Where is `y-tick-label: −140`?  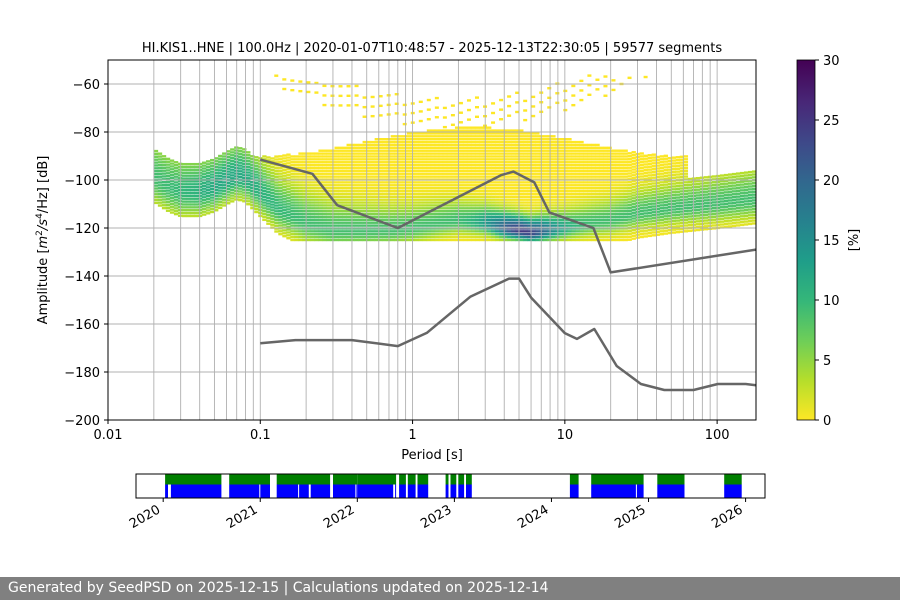 y-tick-label: −140 is located at coordinates (82, 277).